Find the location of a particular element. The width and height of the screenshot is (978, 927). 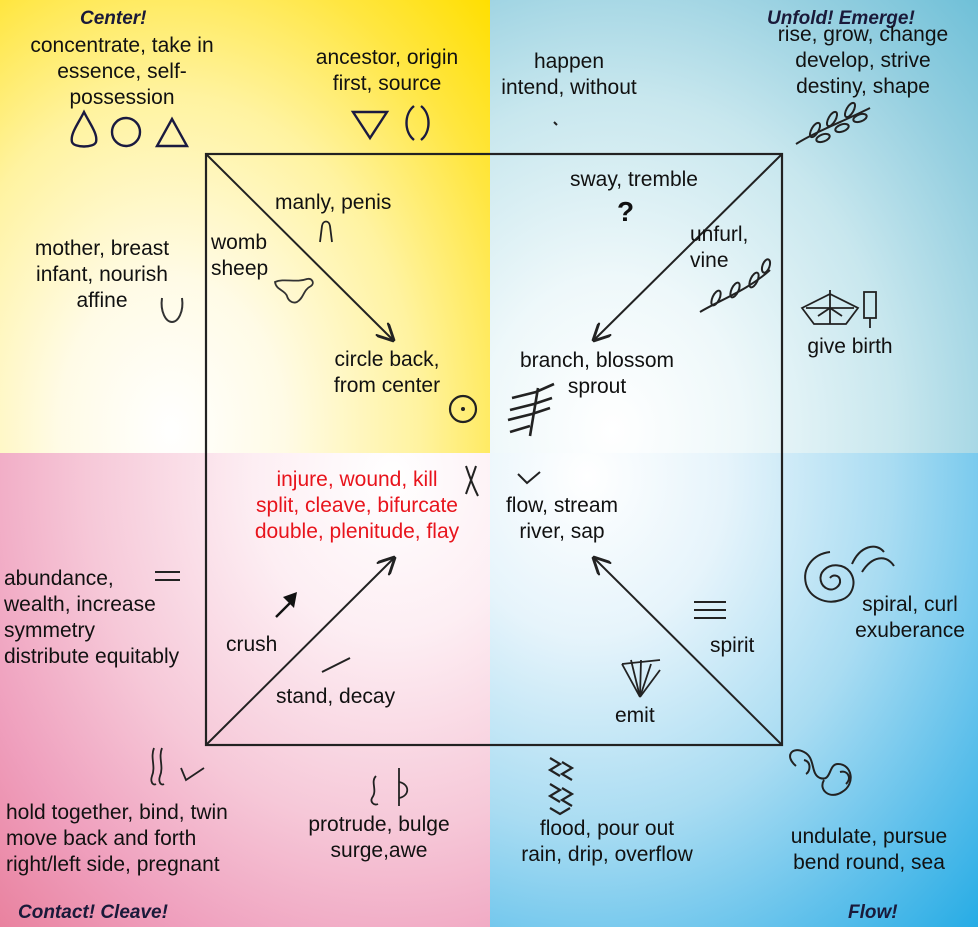

label-emit: emit is located at coordinates (635, 715).